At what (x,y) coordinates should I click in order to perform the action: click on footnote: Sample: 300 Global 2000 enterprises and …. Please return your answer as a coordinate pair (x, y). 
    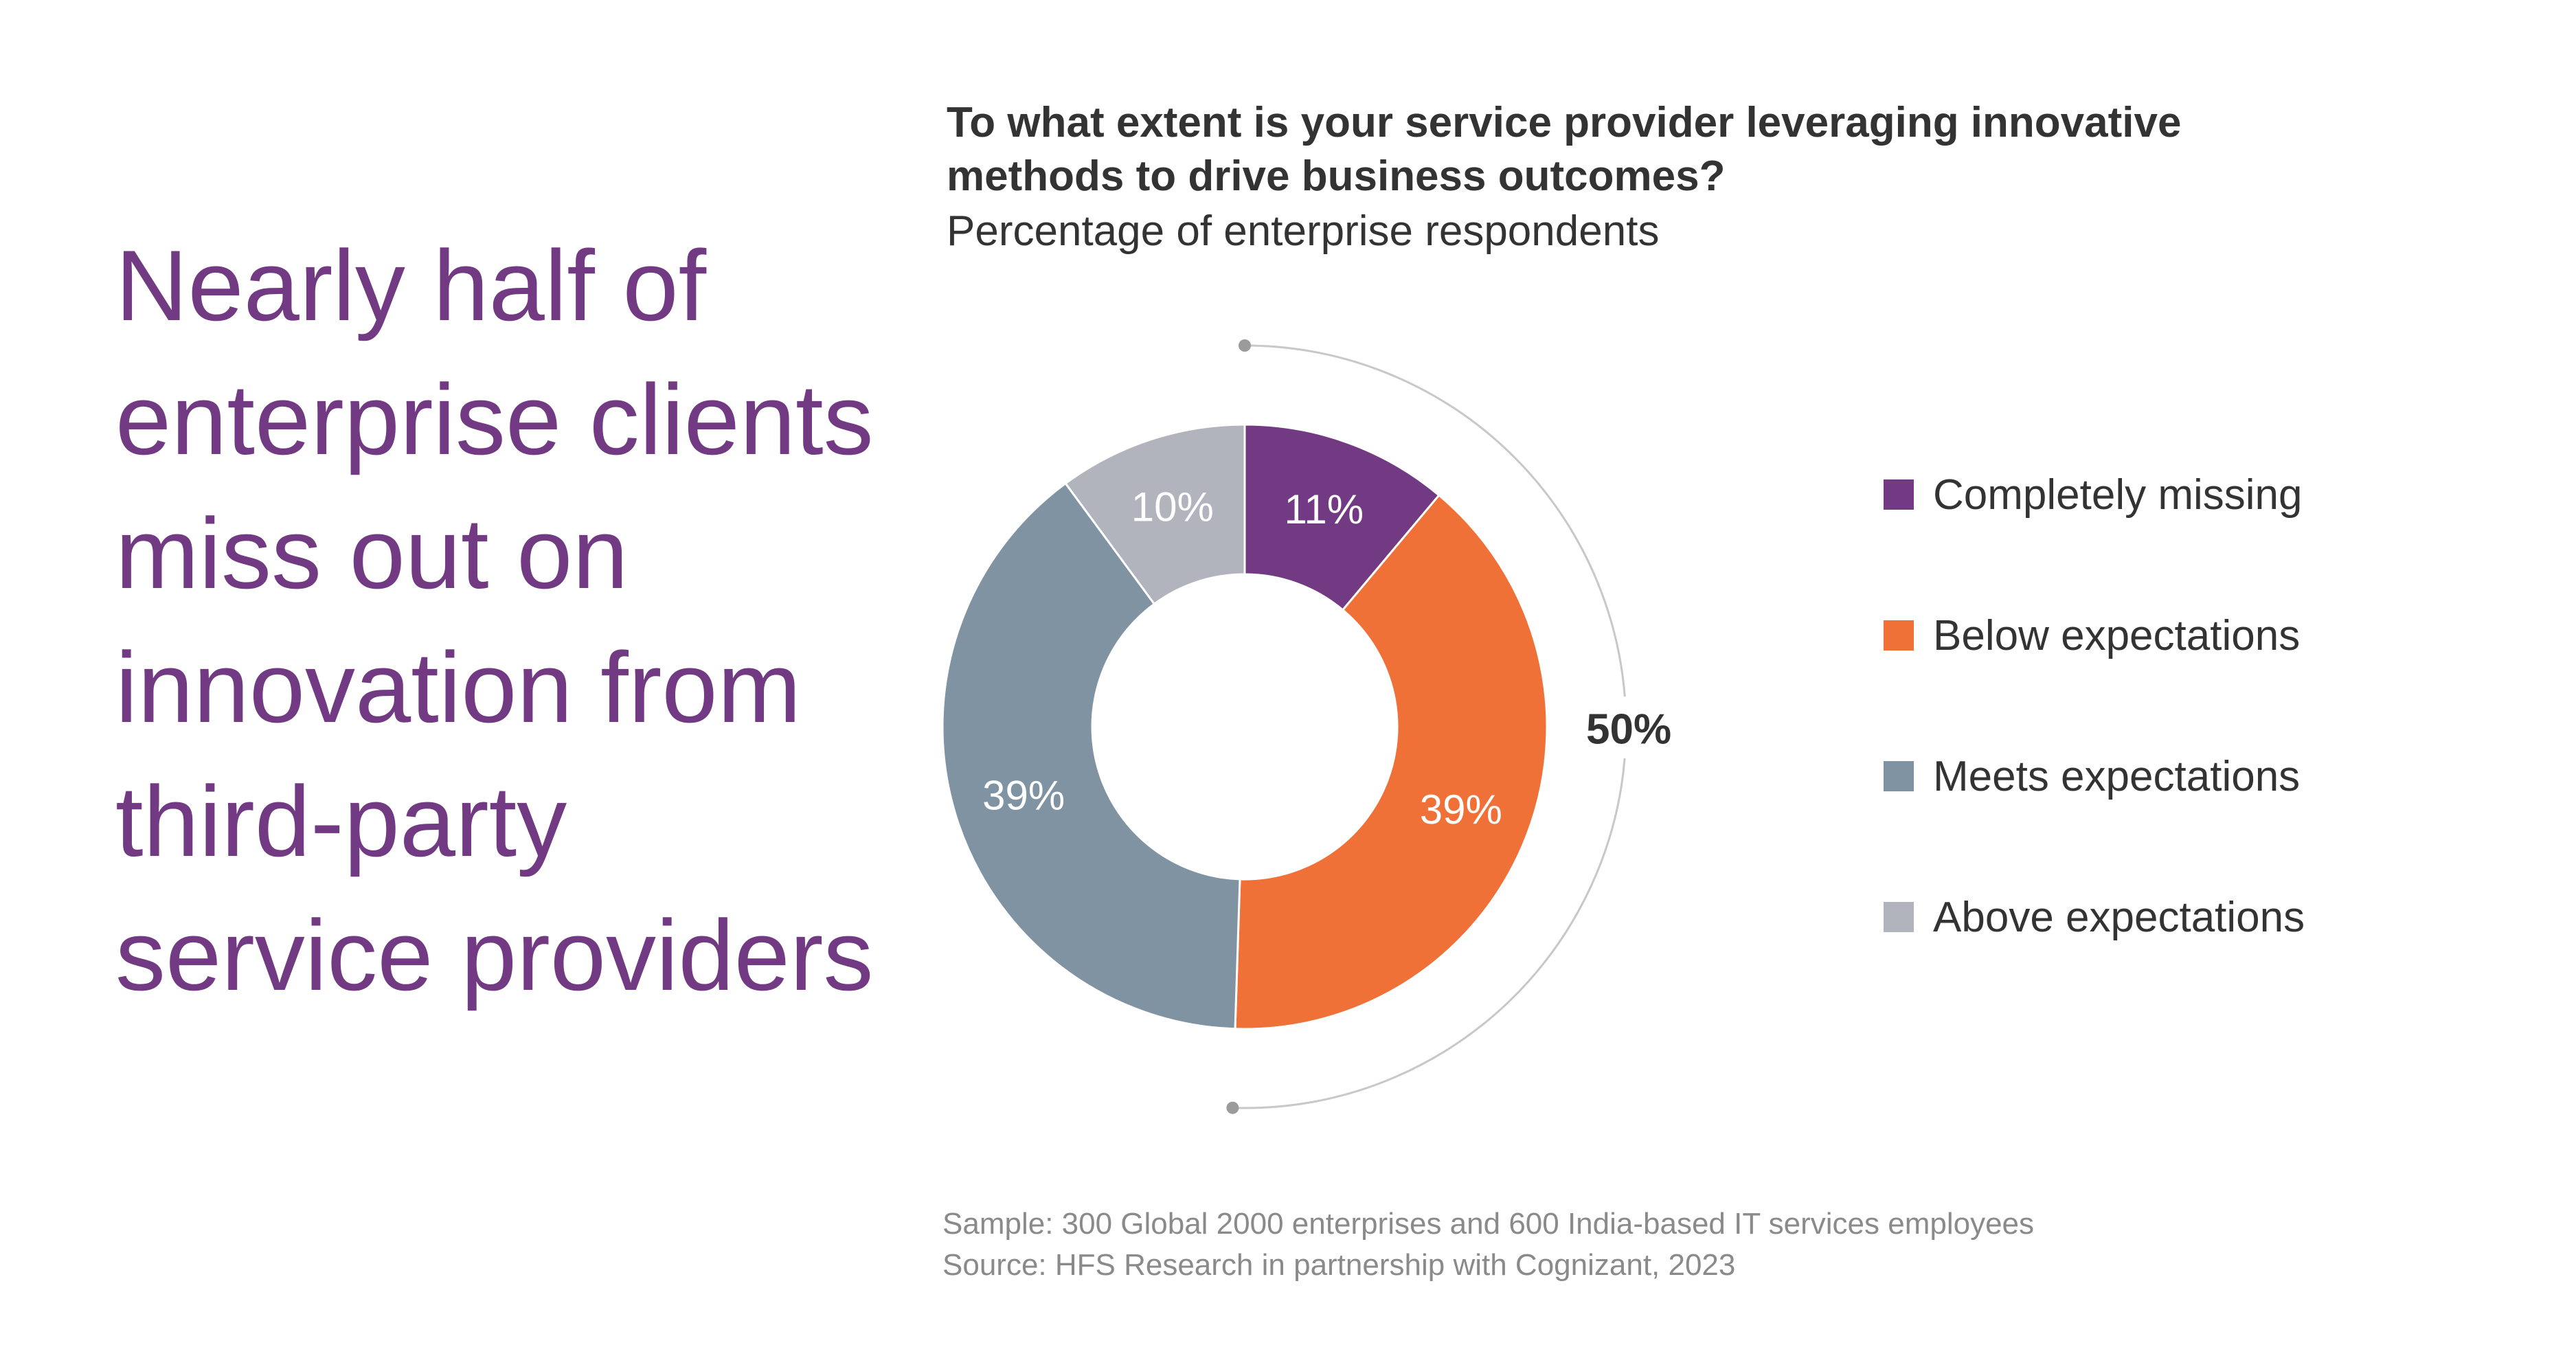
    Looking at the image, I should click on (1488, 1244).